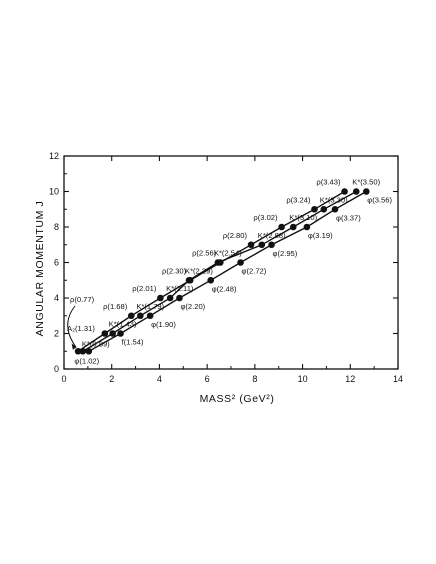  What do you see at coordinates (398, 379) in the screenshot?
I see `x-tick-label: 14` at bounding box center [398, 379].